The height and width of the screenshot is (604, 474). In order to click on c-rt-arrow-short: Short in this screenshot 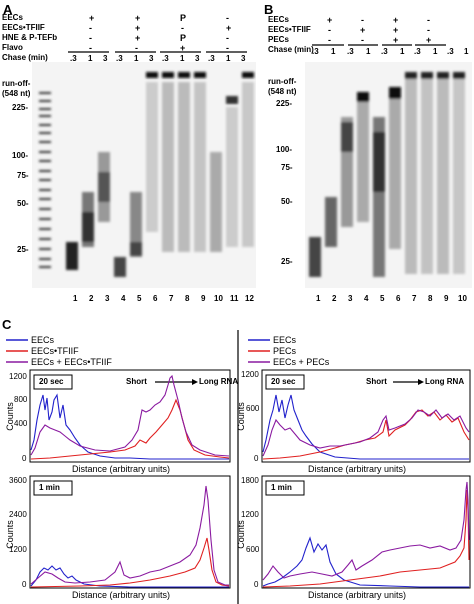, I will do `click(376, 381)`.